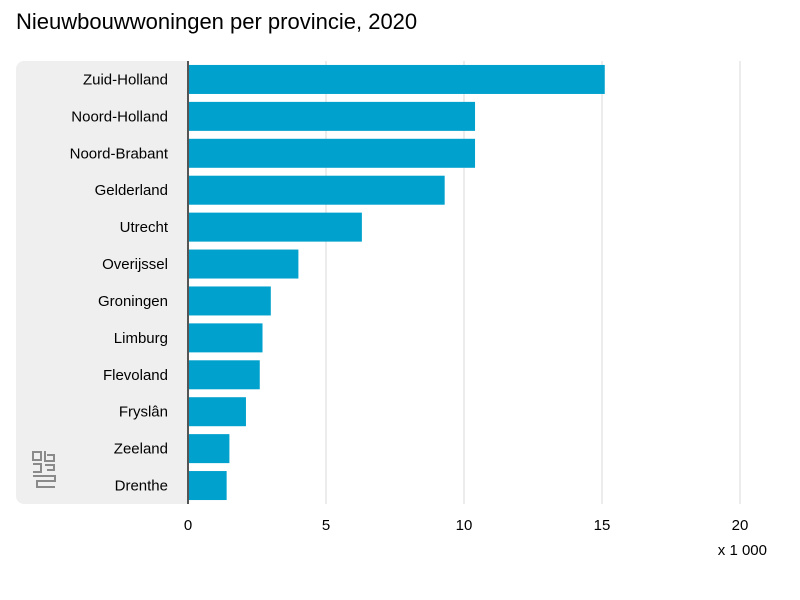 The width and height of the screenshot is (800, 600). I want to click on category-label: Groningen, so click(133, 301).